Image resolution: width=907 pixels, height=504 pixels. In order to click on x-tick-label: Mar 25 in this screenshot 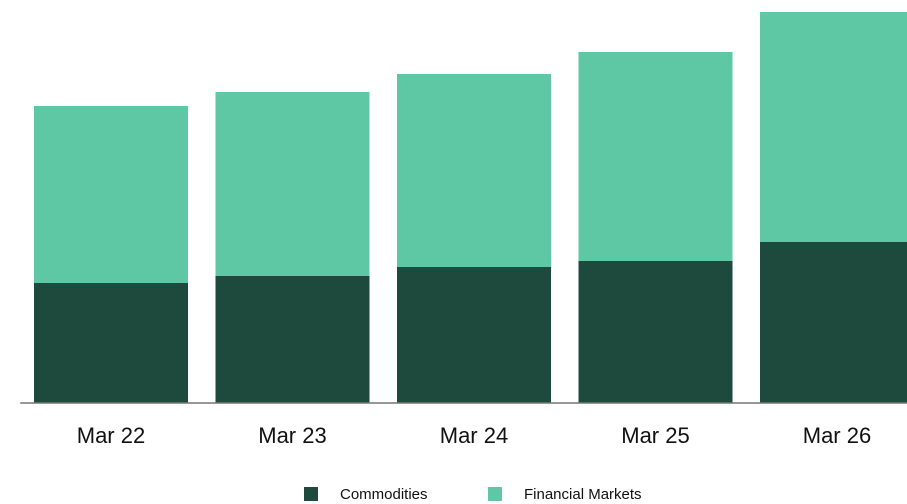, I will do `click(655, 435)`.